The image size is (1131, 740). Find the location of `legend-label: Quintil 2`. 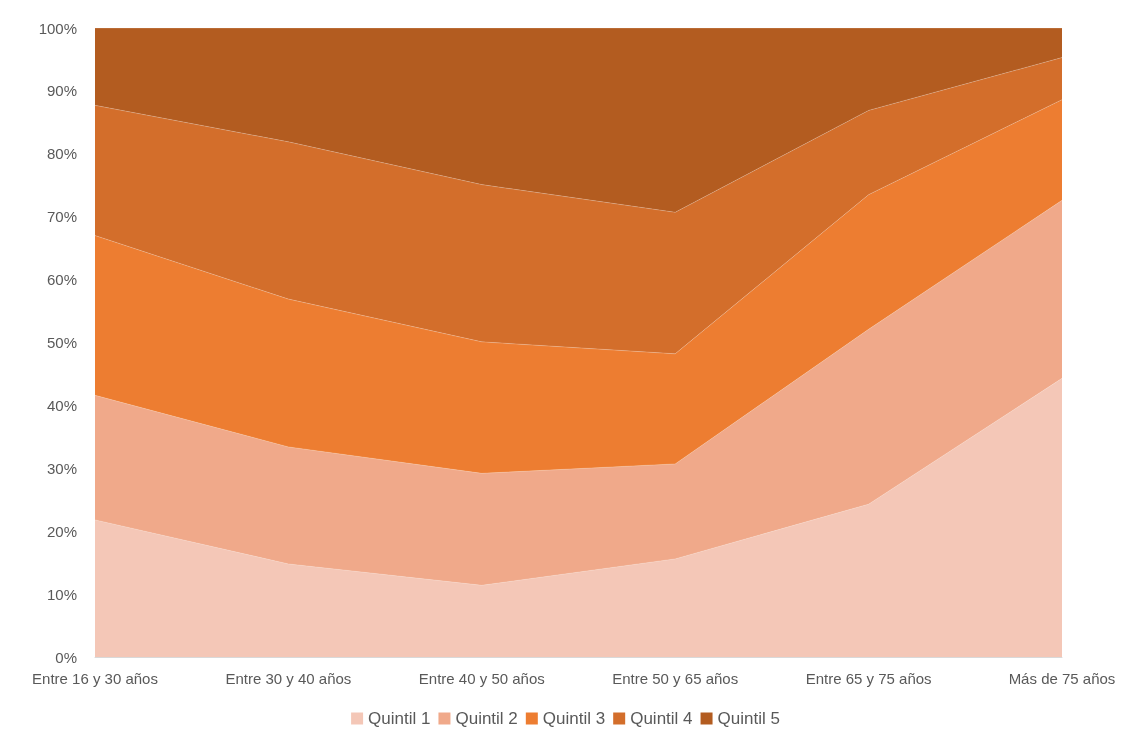

legend-label: Quintil 2 is located at coordinates (486, 718).